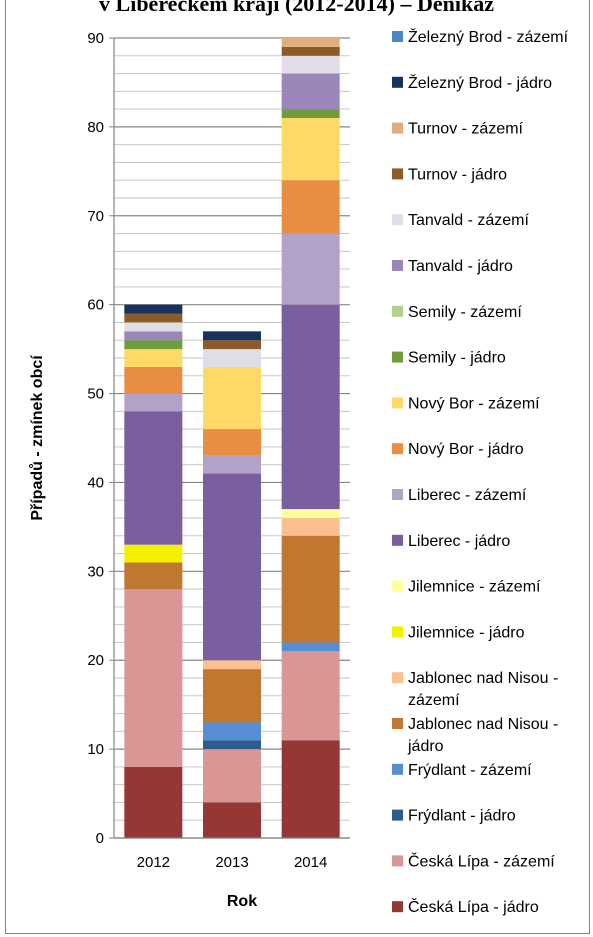 The image size is (593, 937). What do you see at coordinates (482, 735) in the screenshot?
I see `legend-label: Jablonec nad Nisou -jádro` at bounding box center [482, 735].